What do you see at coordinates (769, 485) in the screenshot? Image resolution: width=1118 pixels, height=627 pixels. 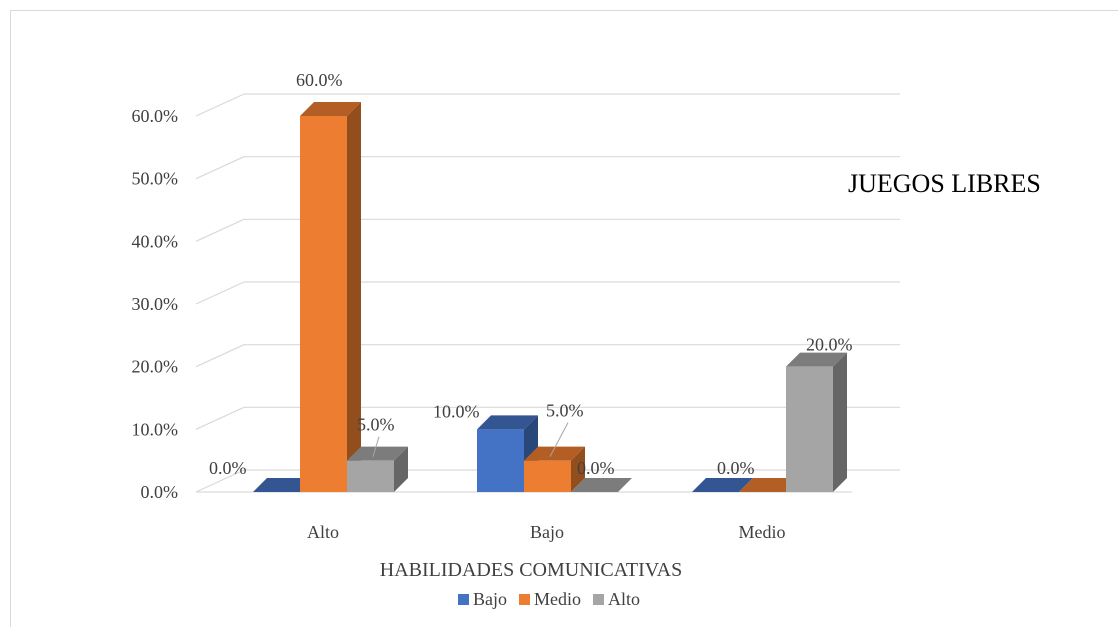 I see `bar-medio-medio` at bounding box center [769, 485].